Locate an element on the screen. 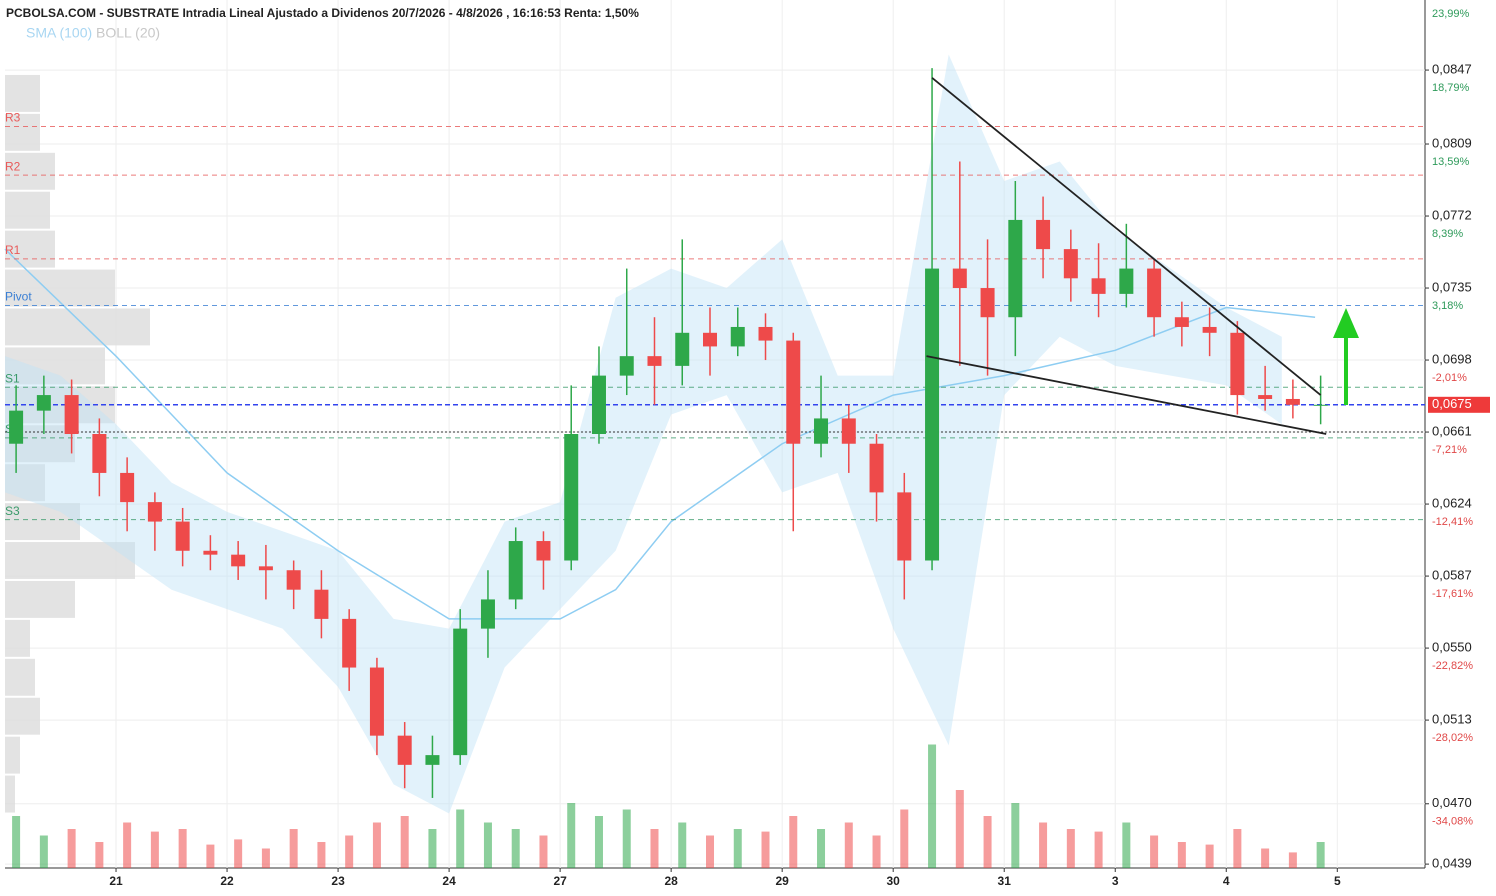  y-tick-label: 0,0809 is located at coordinates (1452, 142).